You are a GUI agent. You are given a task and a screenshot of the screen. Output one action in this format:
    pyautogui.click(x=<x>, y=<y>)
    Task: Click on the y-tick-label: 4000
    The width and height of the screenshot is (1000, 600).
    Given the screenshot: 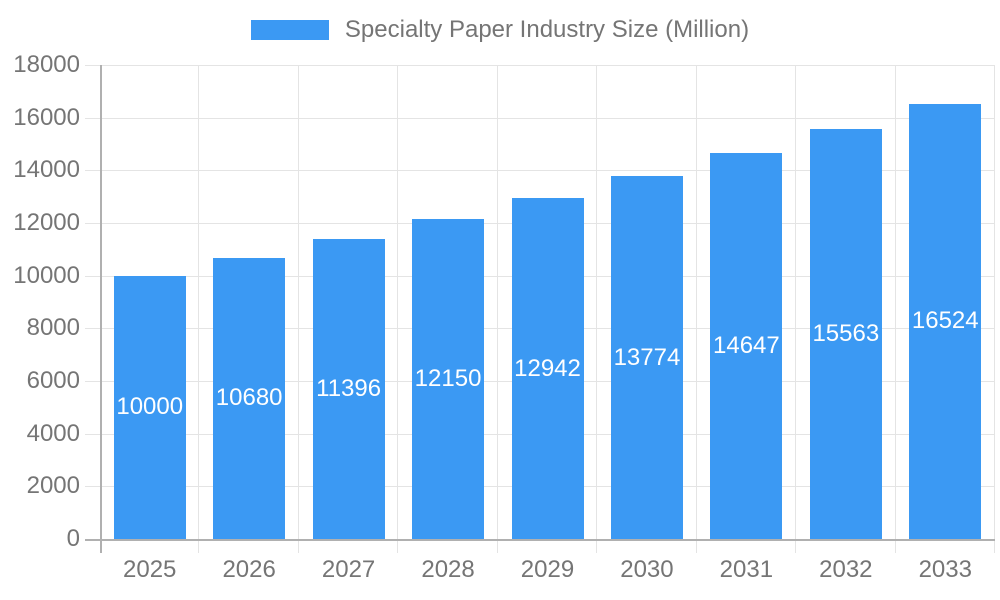 What is the action you would take?
    pyautogui.click(x=53, y=433)
    